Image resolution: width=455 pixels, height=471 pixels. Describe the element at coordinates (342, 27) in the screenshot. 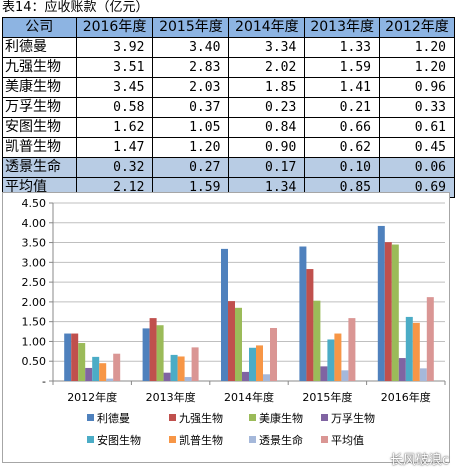

I see `column-header: 2013年度` at that location.